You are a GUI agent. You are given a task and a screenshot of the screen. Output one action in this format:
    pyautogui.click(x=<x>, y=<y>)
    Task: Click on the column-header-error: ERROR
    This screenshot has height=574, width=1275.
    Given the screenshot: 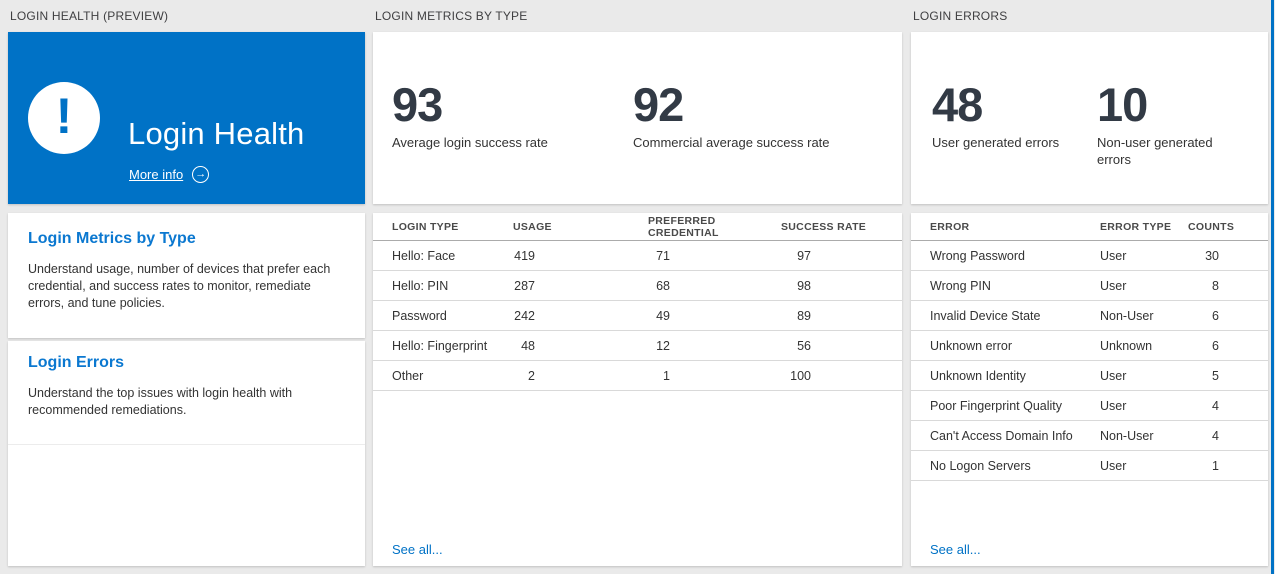 What is the action you would take?
    pyautogui.click(x=950, y=226)
    